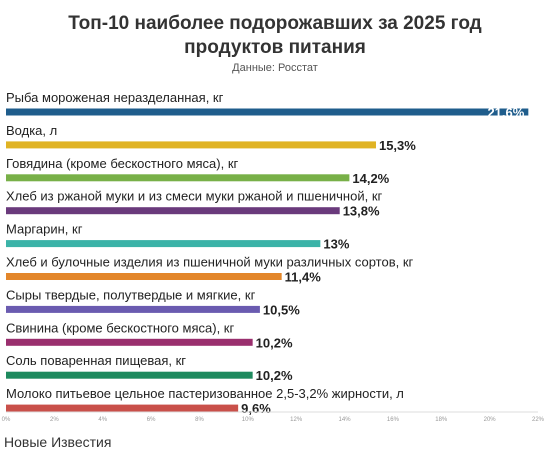 This screenshot has width=550, height=458. I want to click on category-label: Соль поваренная пищевая, кг, so click(96, 360).